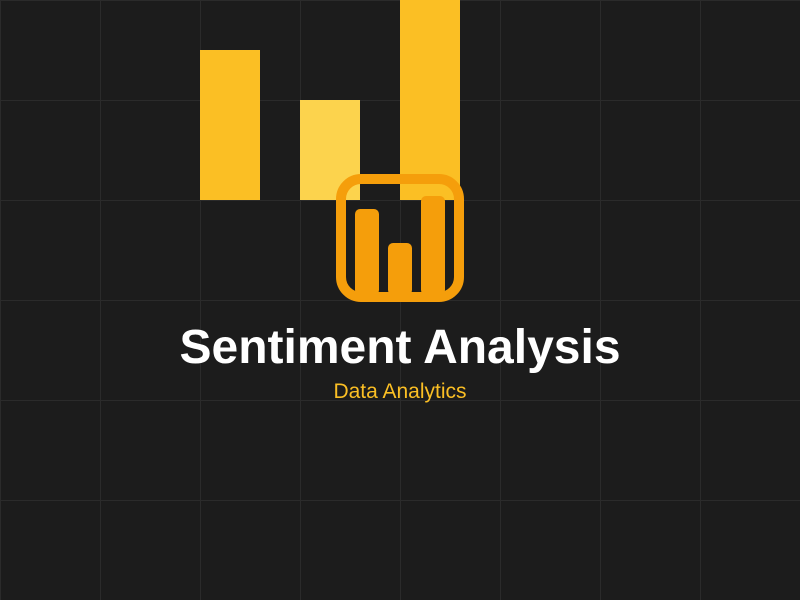 This screenshot has width=800, height=600. Describe the element at coordinates (400, 269) in the screenshot. I see `icon-bar-middle` at that location.